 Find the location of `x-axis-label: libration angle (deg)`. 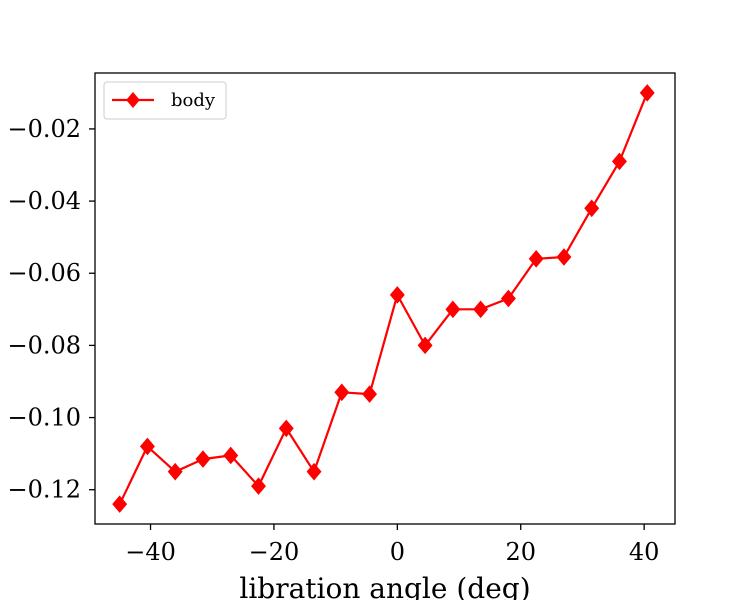

x-axis-label: libration angle (deg) is located at coordinates (384, 586).